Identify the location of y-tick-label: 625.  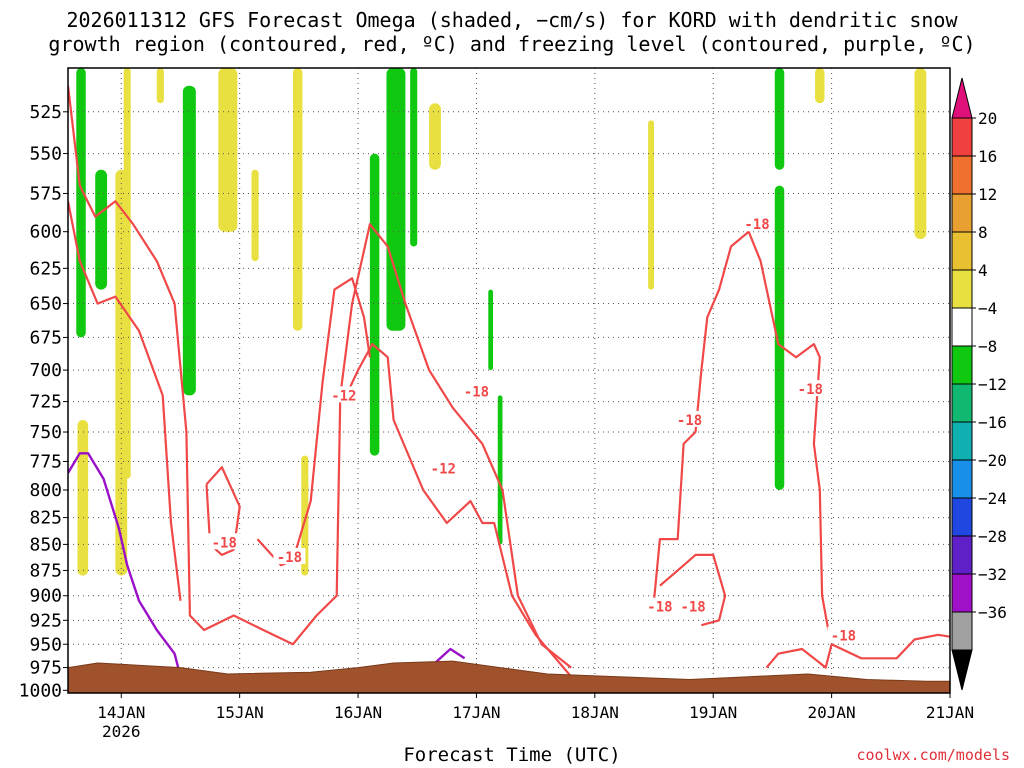
(45, 268).